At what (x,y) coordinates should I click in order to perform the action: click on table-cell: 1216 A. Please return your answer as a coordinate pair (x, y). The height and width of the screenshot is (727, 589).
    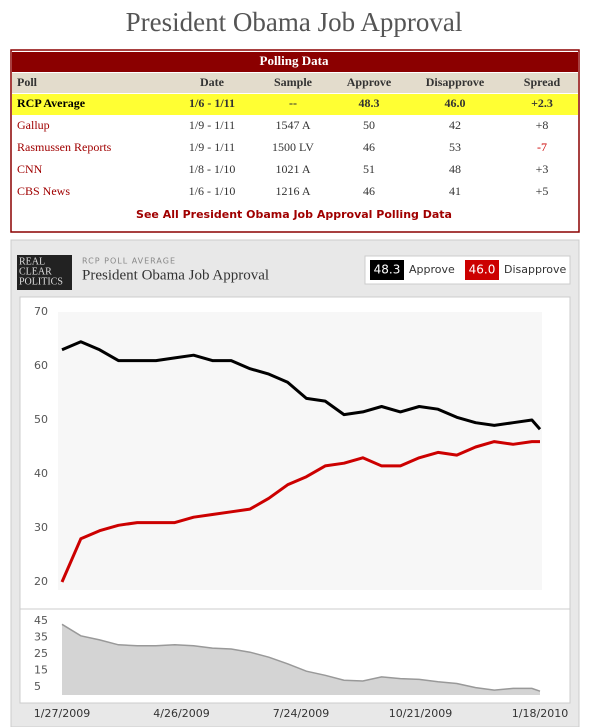
    Looking at the image, I should click on (292, 191).